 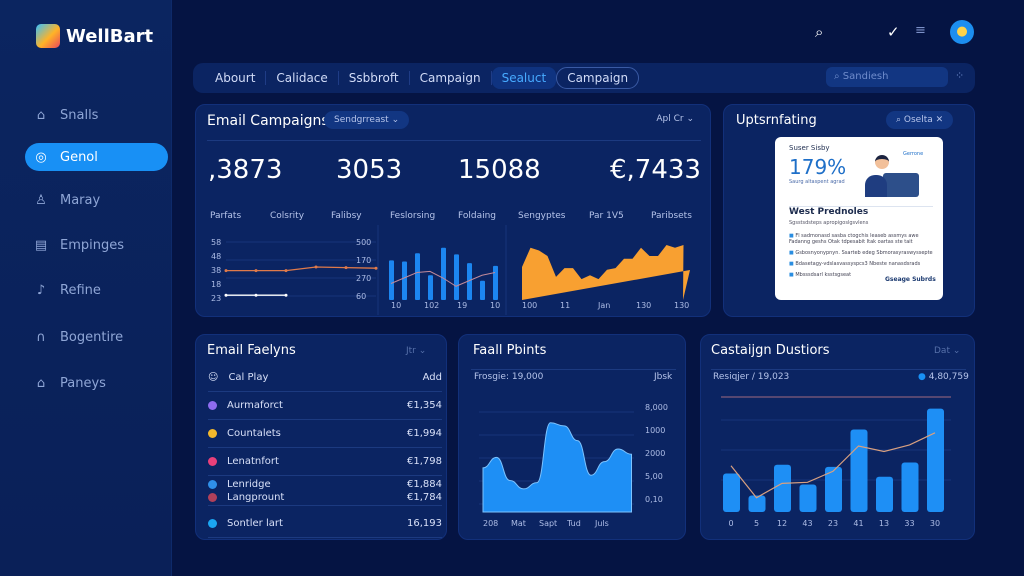 I want to click on x-tick-label: 102, so click(x=431, y=305).